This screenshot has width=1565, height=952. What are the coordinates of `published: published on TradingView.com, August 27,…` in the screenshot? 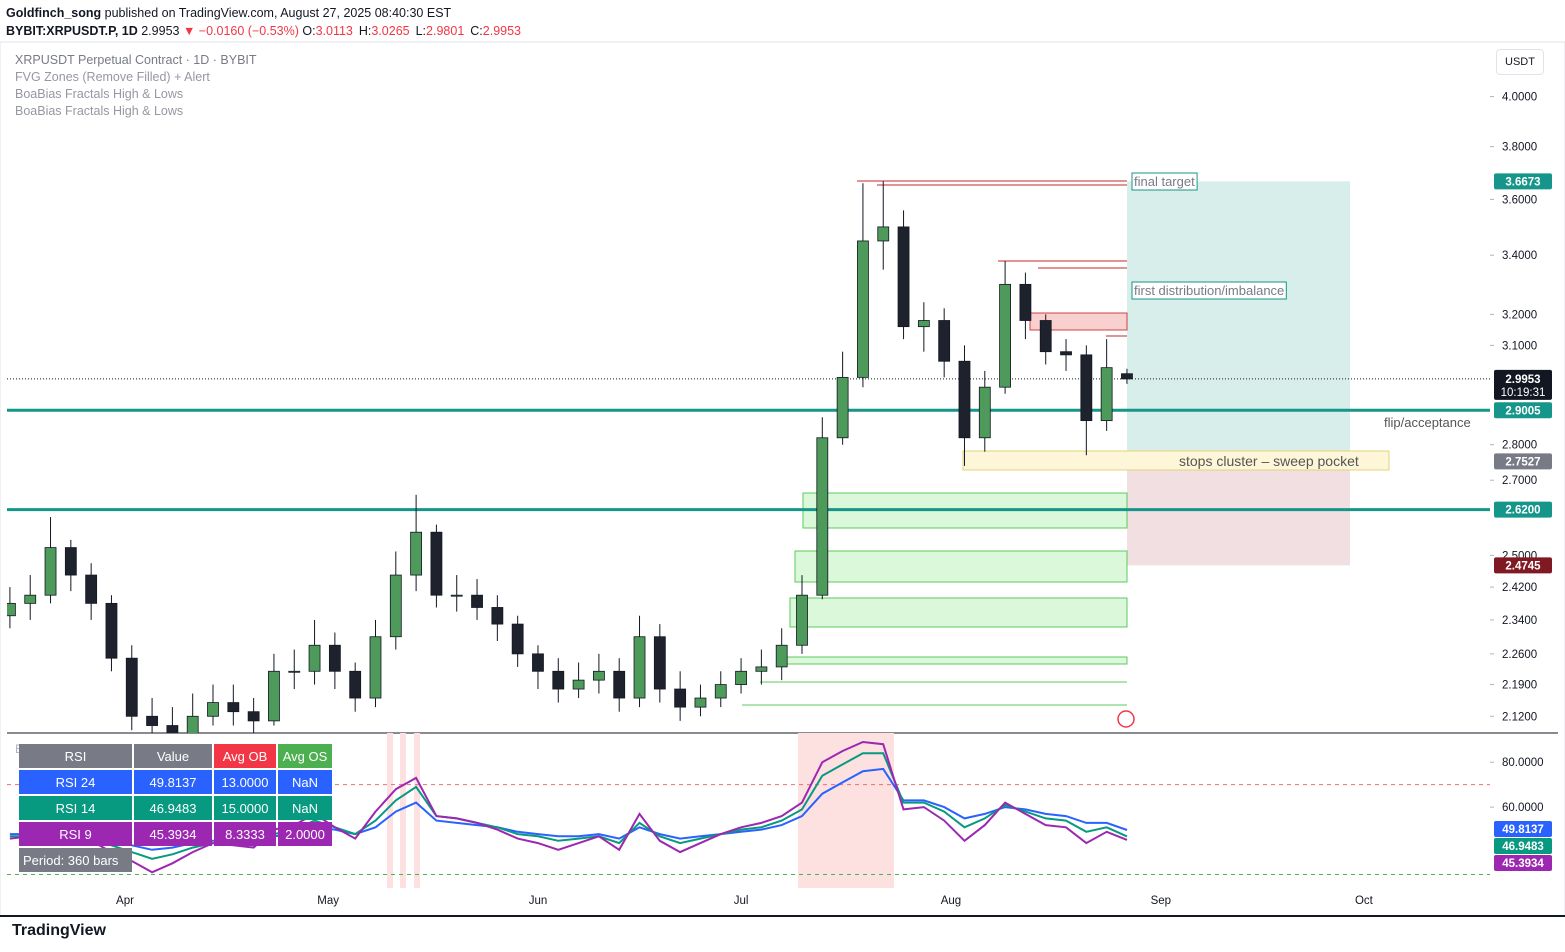 It's located at (278, 13).